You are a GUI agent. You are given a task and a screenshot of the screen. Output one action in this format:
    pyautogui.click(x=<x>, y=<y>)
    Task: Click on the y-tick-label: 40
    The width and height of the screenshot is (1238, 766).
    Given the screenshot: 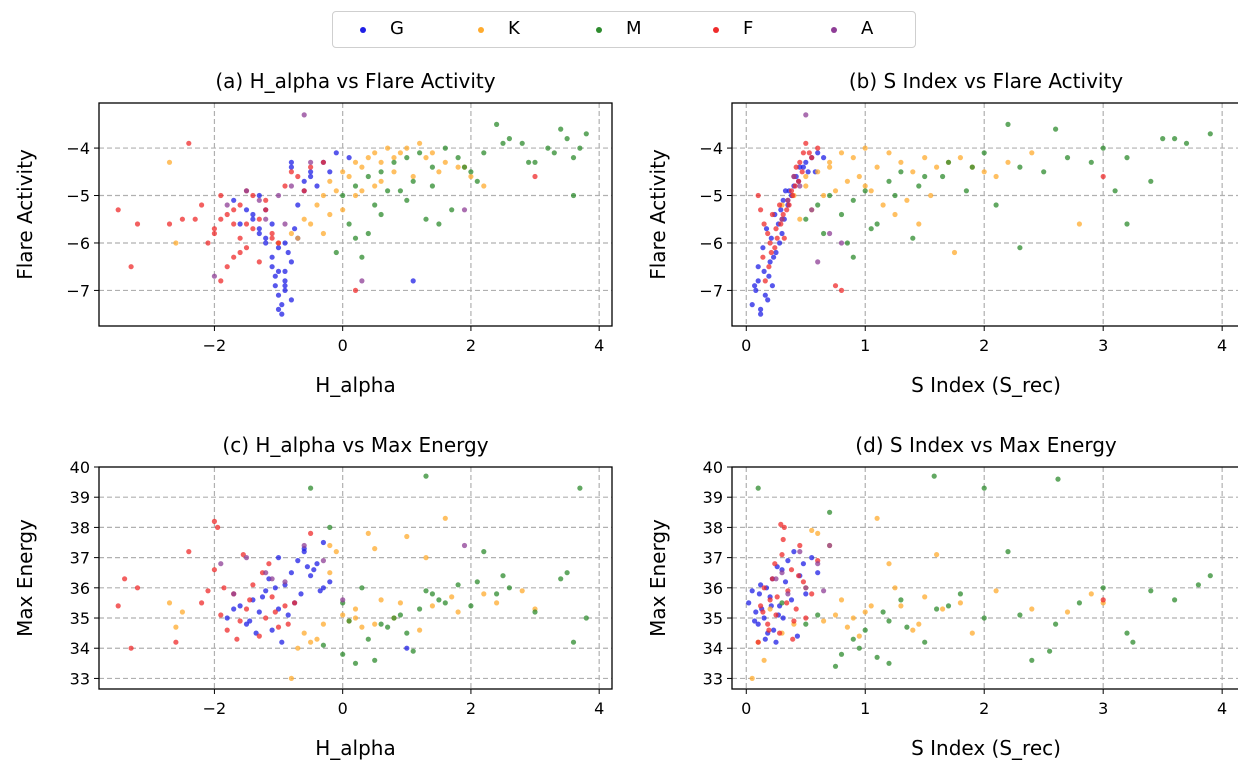 What is the action you would take?
    pyautogui.click(x=80, y=467)
    